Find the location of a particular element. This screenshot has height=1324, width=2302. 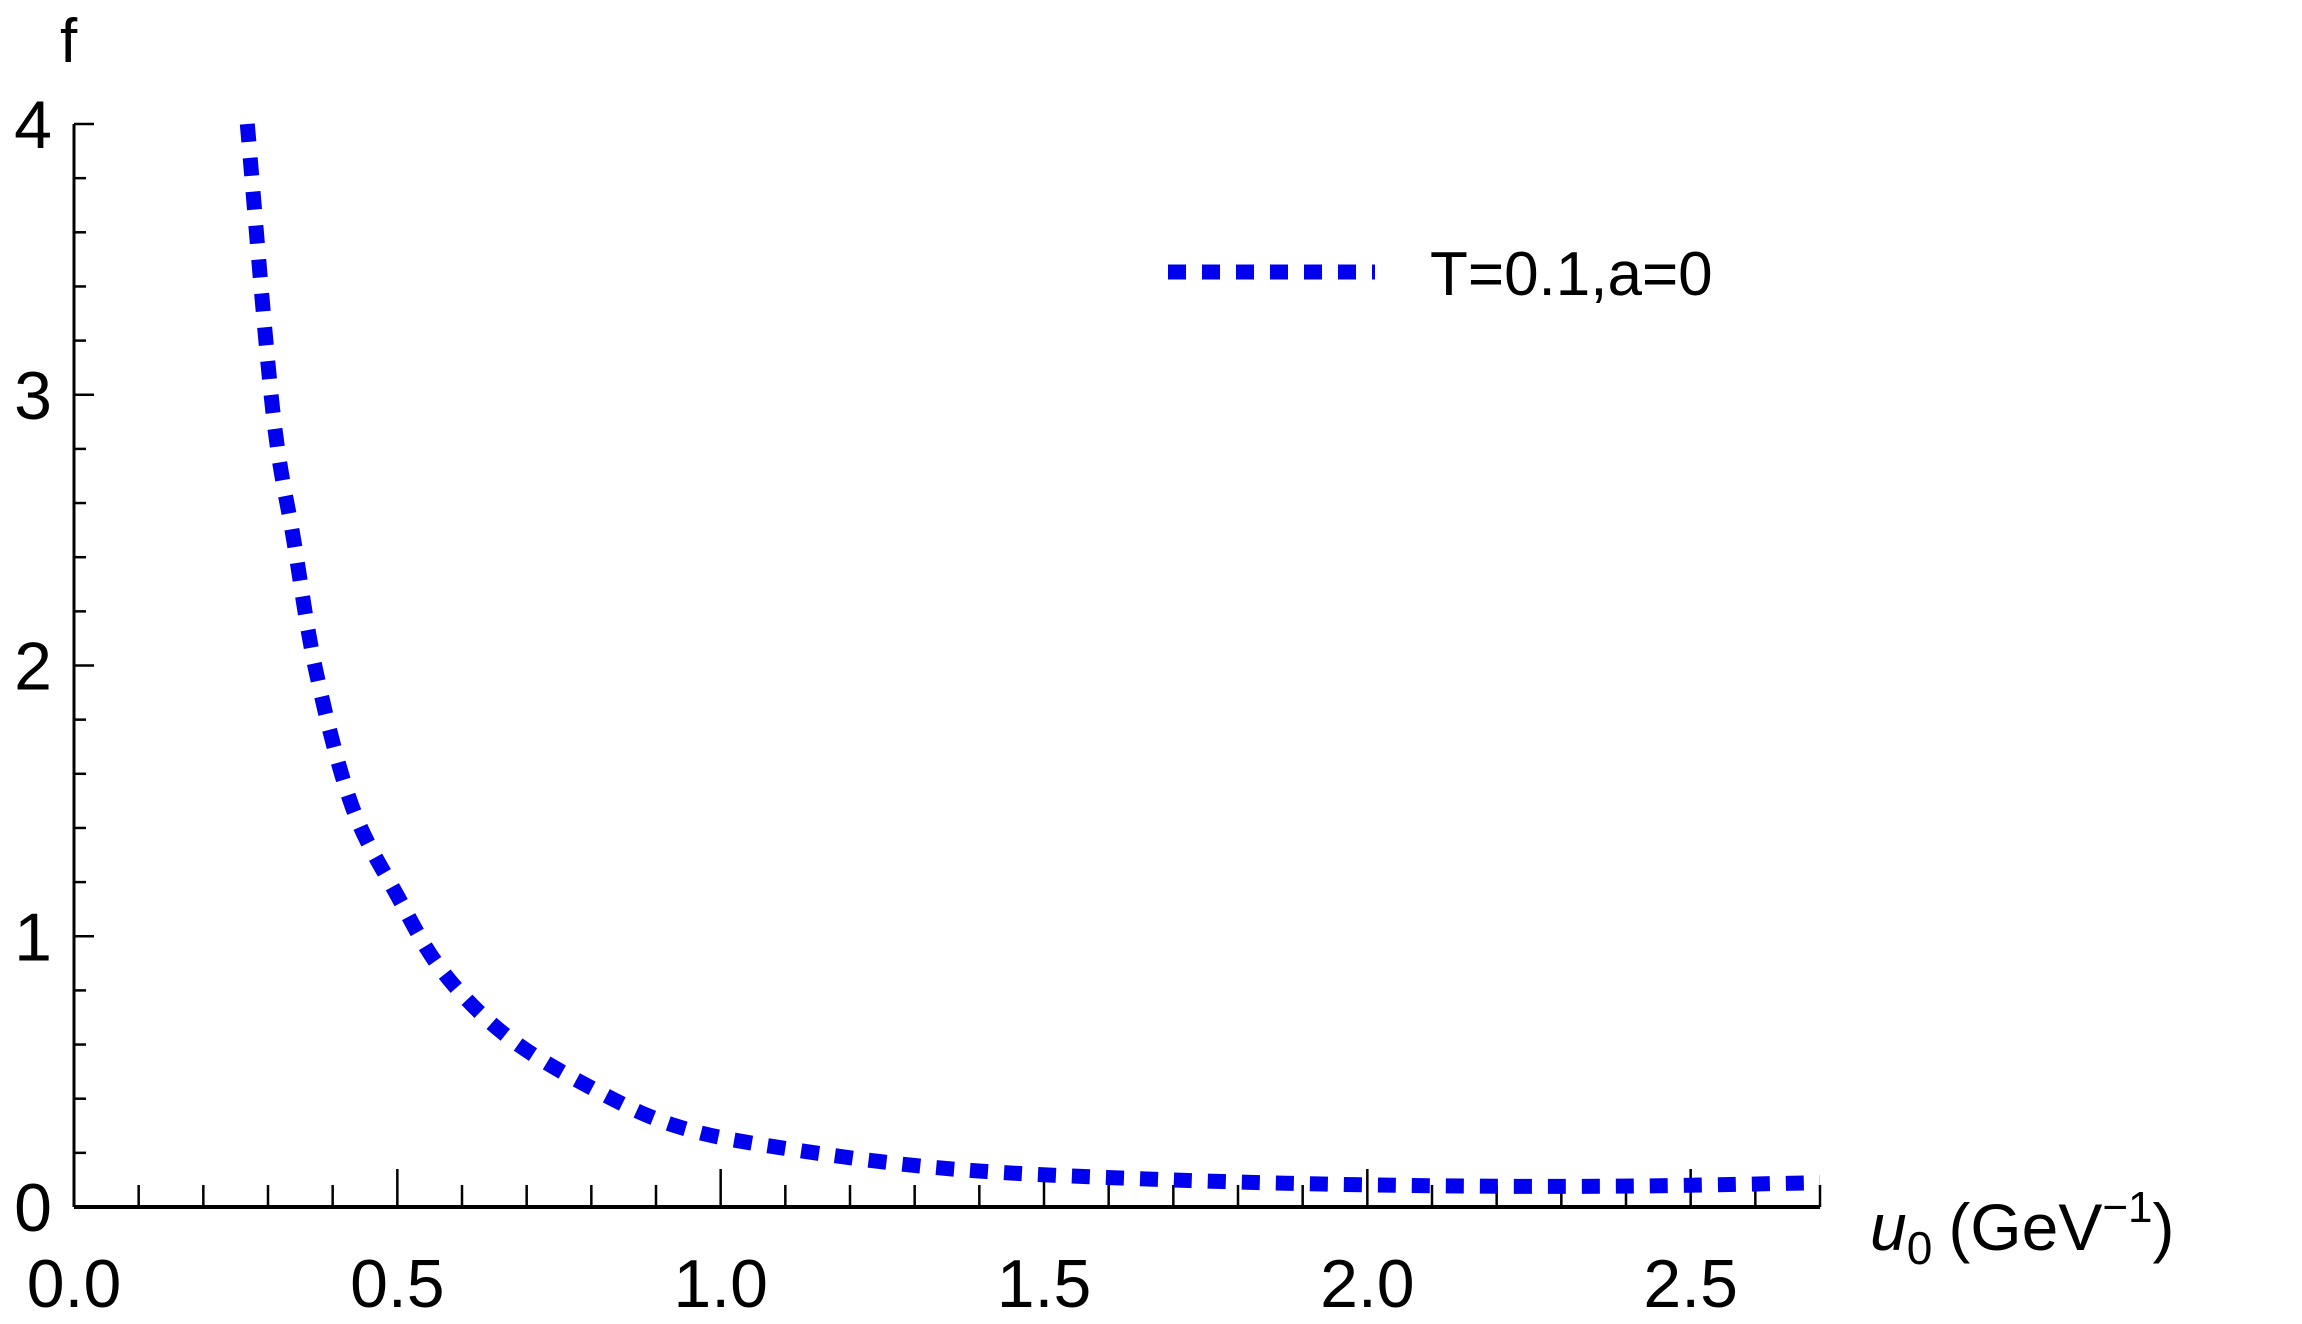

y-tick-label: 3 is located at coordinates (33, 396).